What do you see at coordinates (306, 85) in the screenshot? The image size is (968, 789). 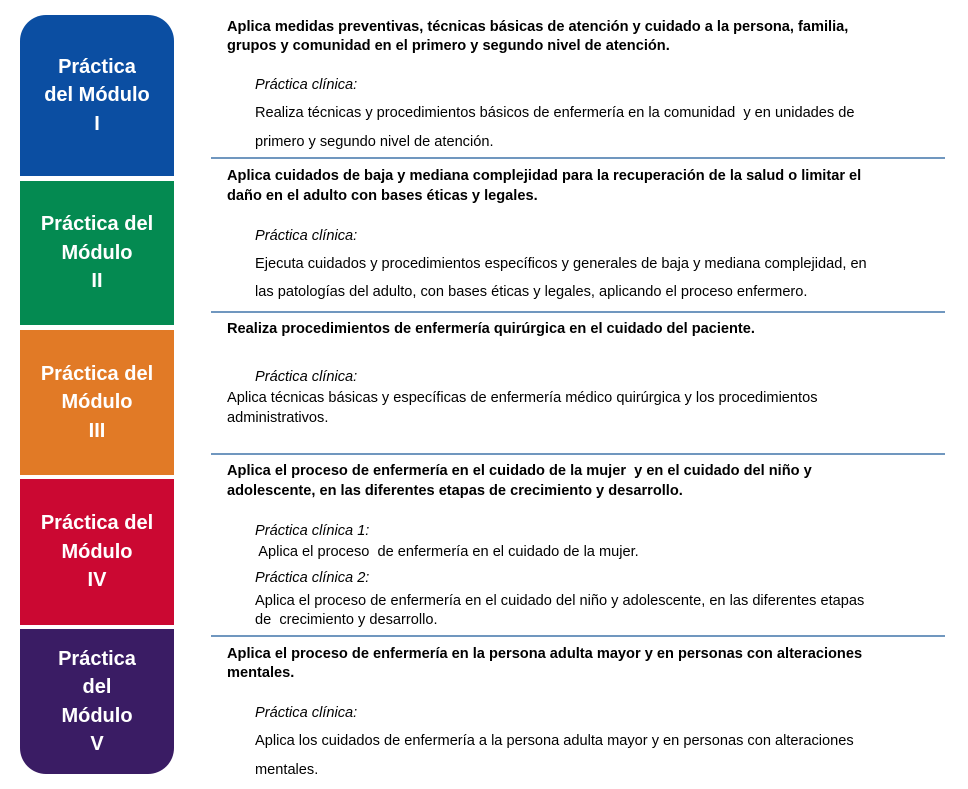 I see `module-1-clinic-label: Práctica clínica:` at bounding box center [306, 85].